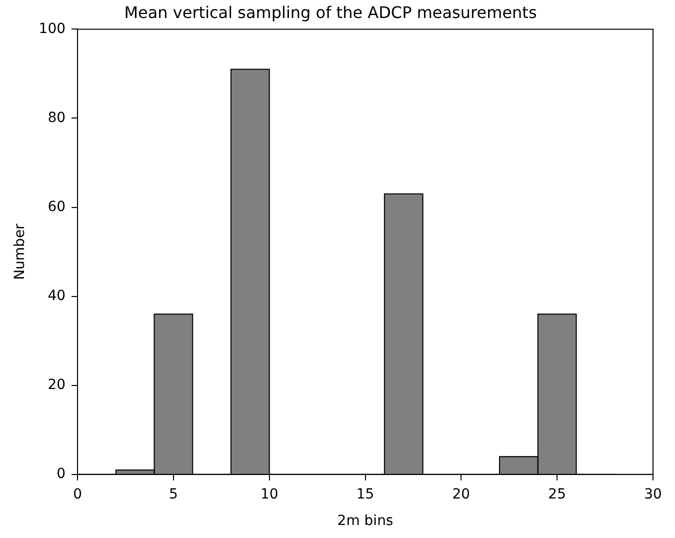 Image resolution: width=675 pixels, height=538 pixels. Describe the element at coordinates (57, 296) in the screenshot. I see `y-tick-label: 40` at that location.